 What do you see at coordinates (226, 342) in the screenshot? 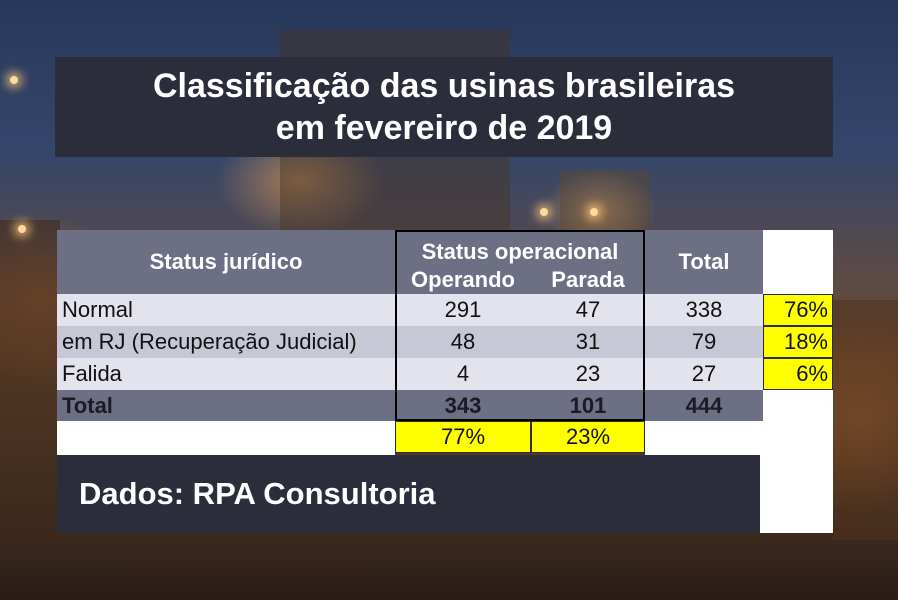
I see `row-label-rj: em RJ (Recuperação Judicial)` at bounding box center [226, 342].